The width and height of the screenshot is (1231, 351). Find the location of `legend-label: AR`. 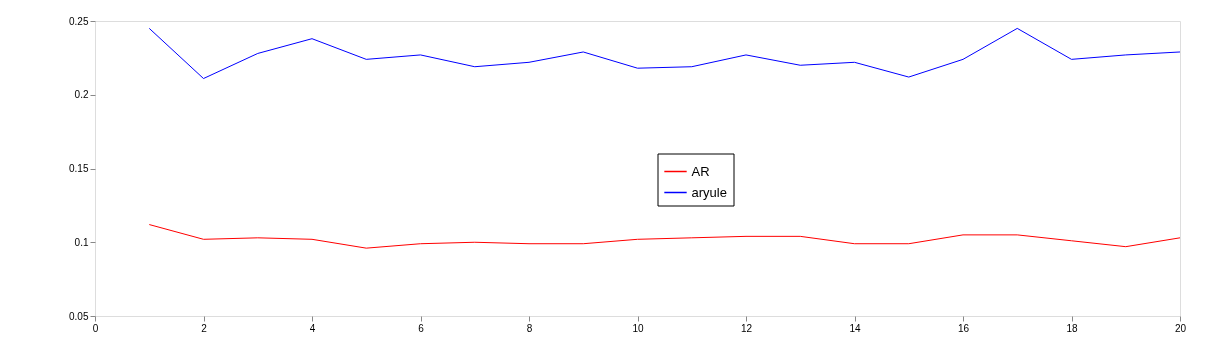

legend-label: AR is located at coordinates (700, 171).